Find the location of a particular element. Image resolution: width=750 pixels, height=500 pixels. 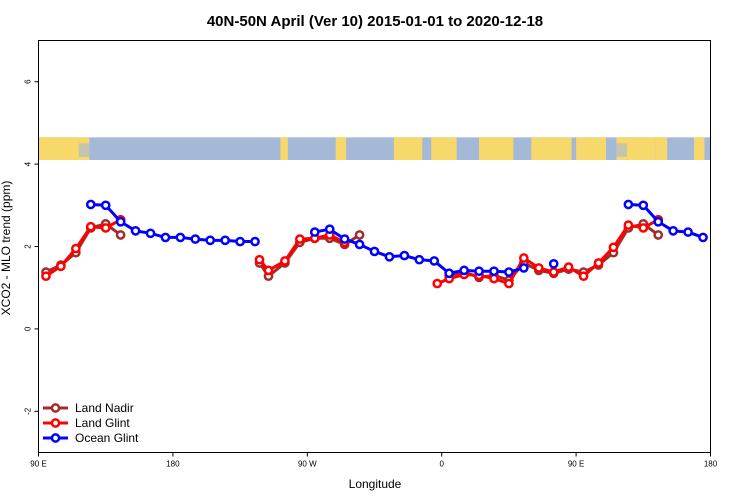

legend-item: Land Nadir is located at coordinates (88, 408).